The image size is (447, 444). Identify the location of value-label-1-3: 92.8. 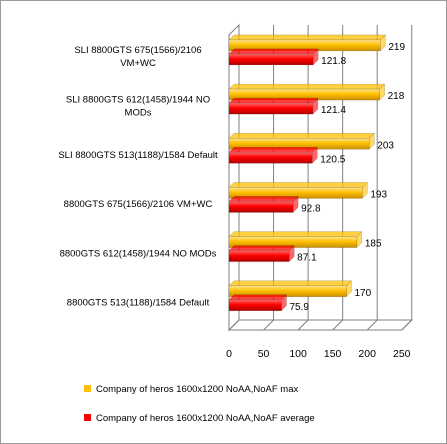
(311, 208).